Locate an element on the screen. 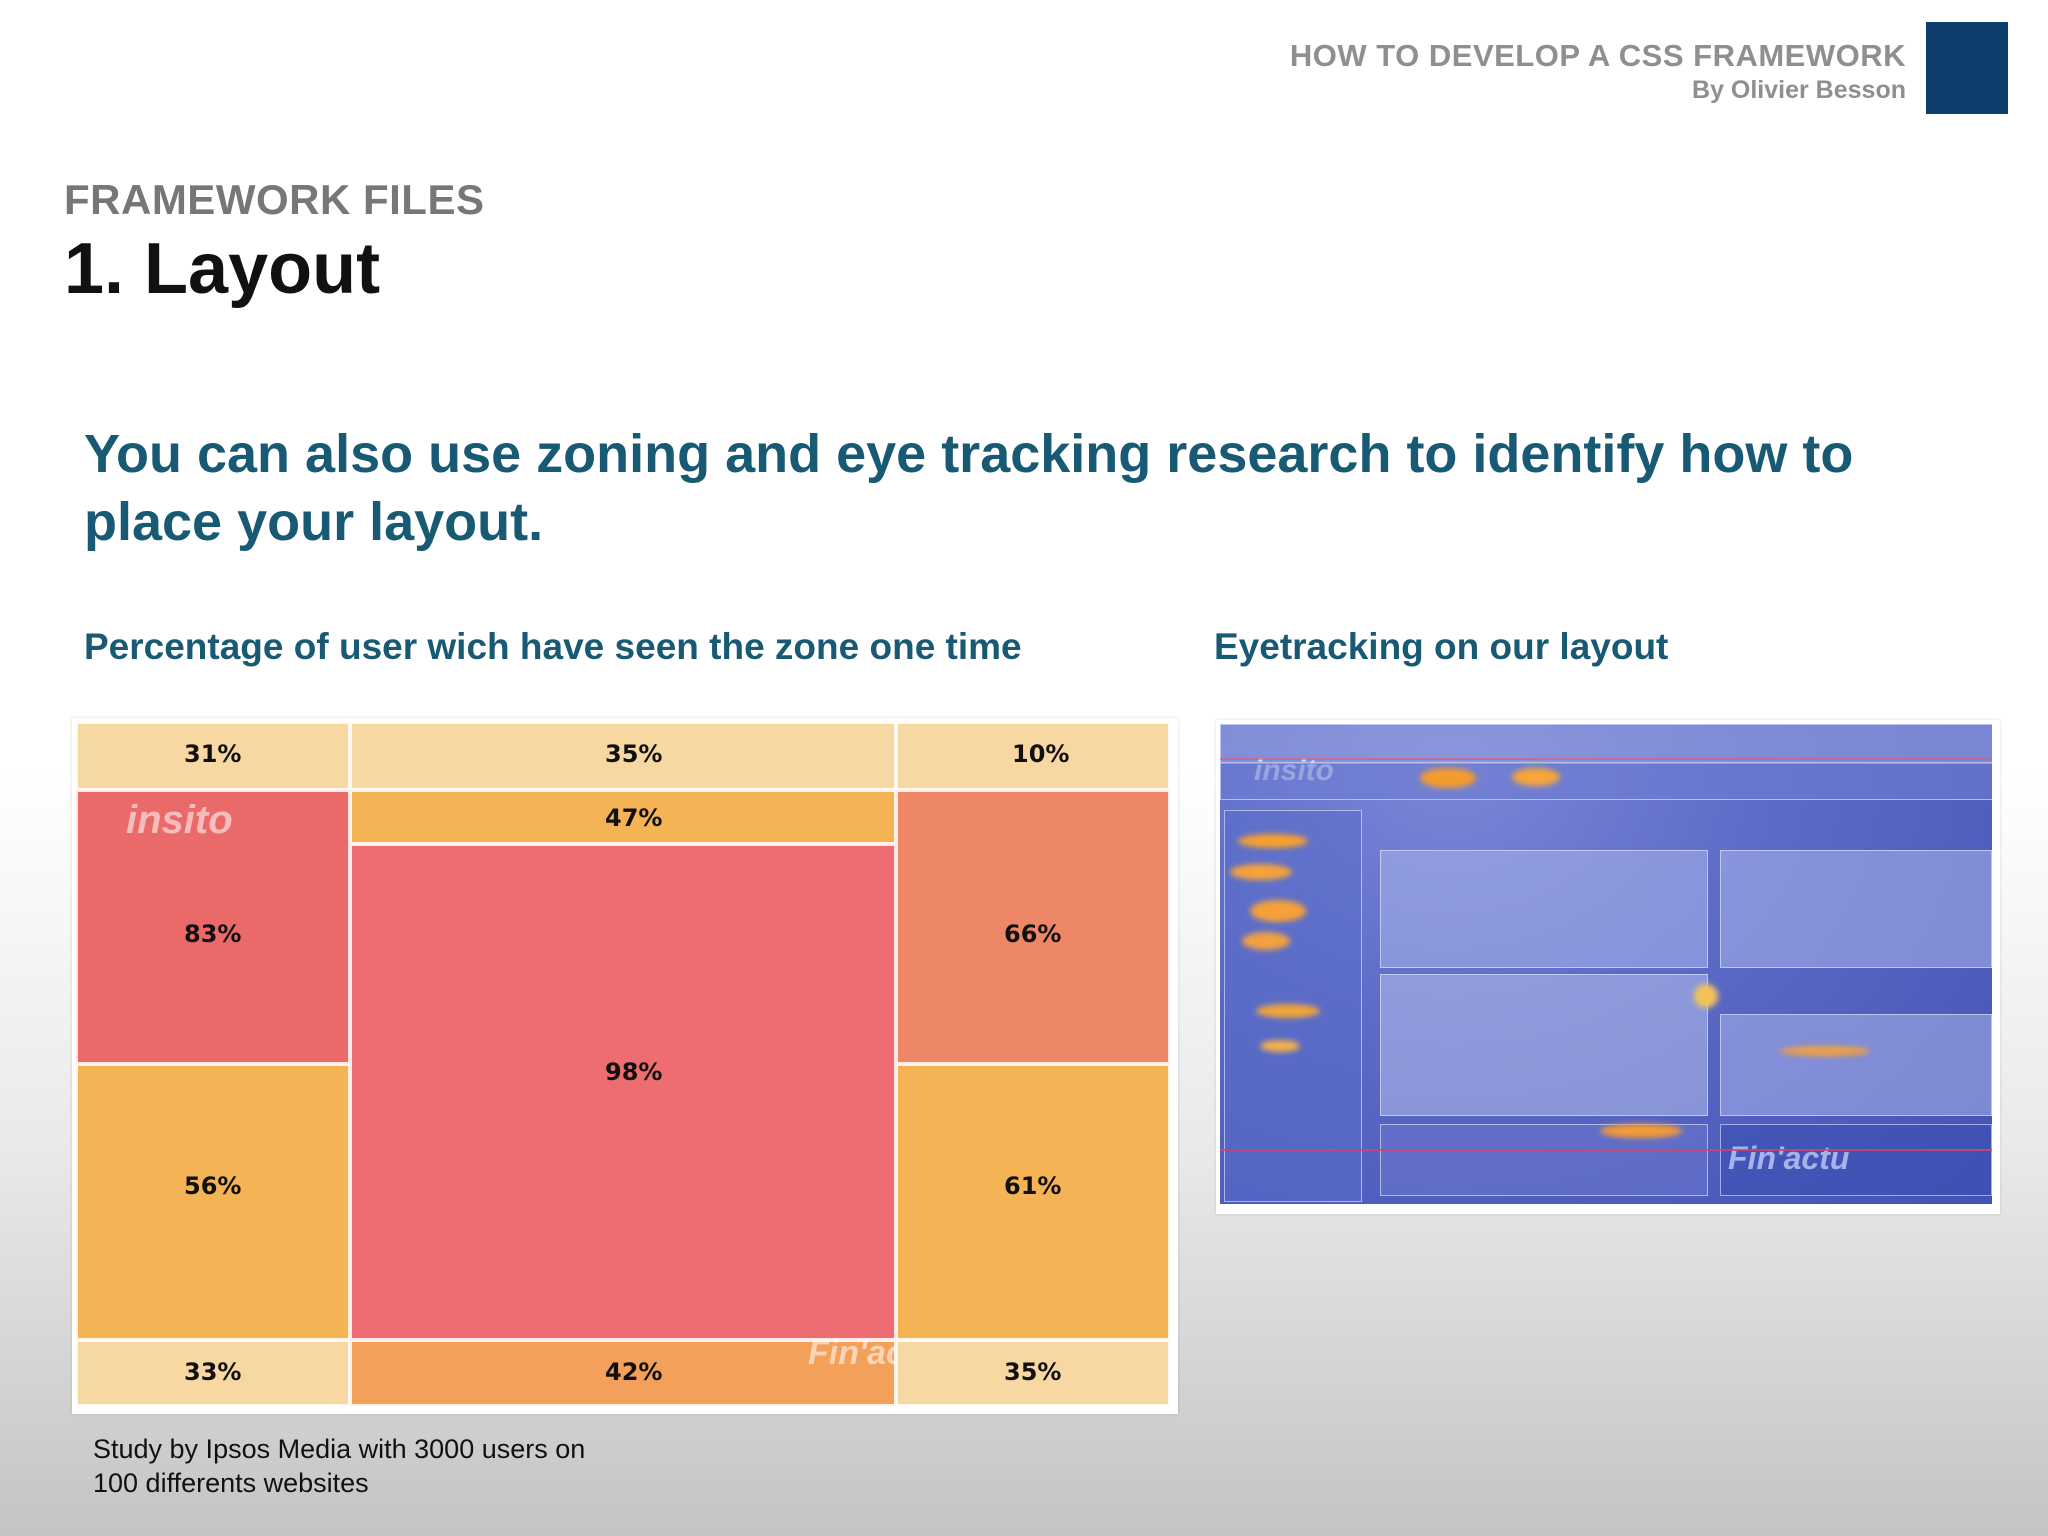 This screenshot has width=2048, height=1536. zone-top-left: 31% is located at coordinates (213, 756).